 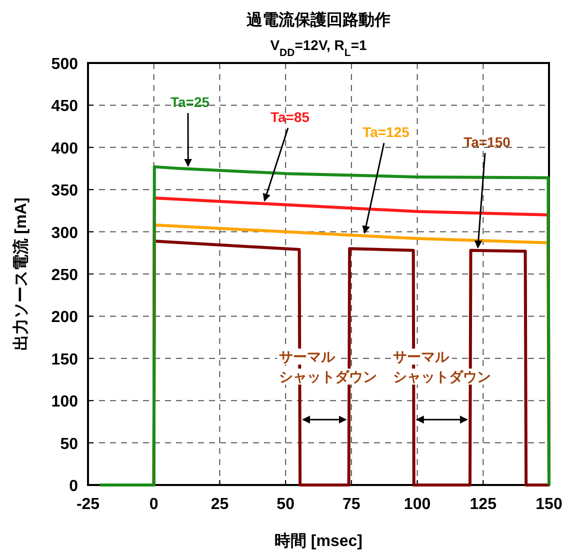 I want to click on y-axis-title: 出力ソース電流 [mA], so click(x=20, y=274).